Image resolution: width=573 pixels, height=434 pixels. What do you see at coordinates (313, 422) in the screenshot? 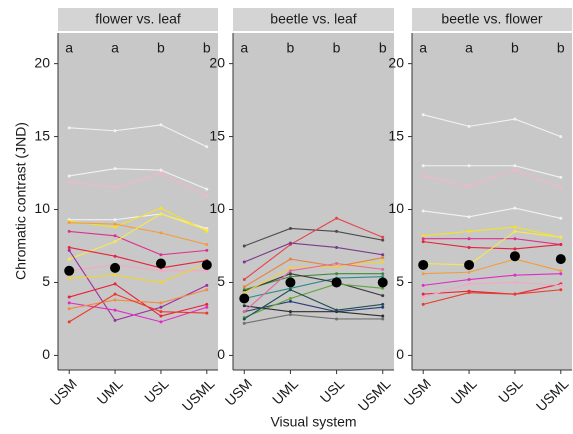
I see `x-axis-title: Visual system` at bounding box center [313, 422].